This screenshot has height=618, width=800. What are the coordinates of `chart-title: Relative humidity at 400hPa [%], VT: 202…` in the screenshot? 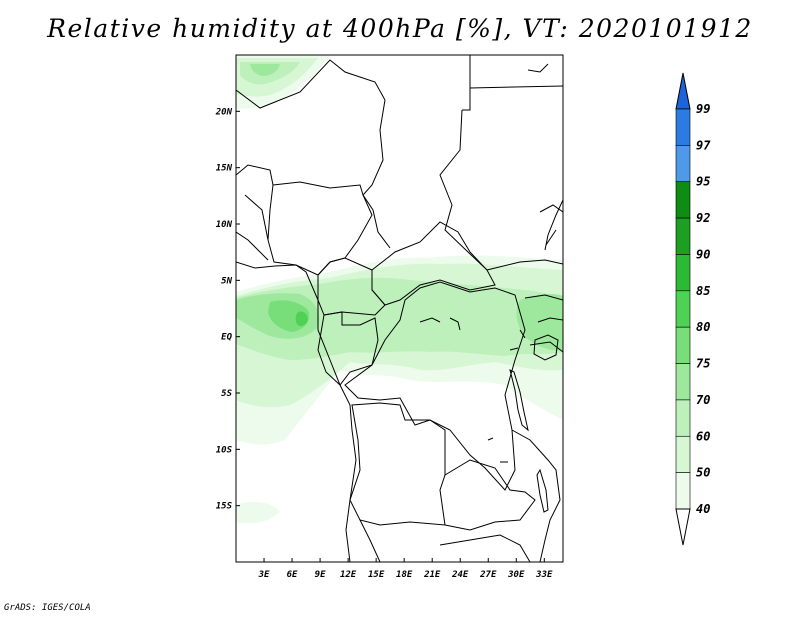 It's located at (400, 28).